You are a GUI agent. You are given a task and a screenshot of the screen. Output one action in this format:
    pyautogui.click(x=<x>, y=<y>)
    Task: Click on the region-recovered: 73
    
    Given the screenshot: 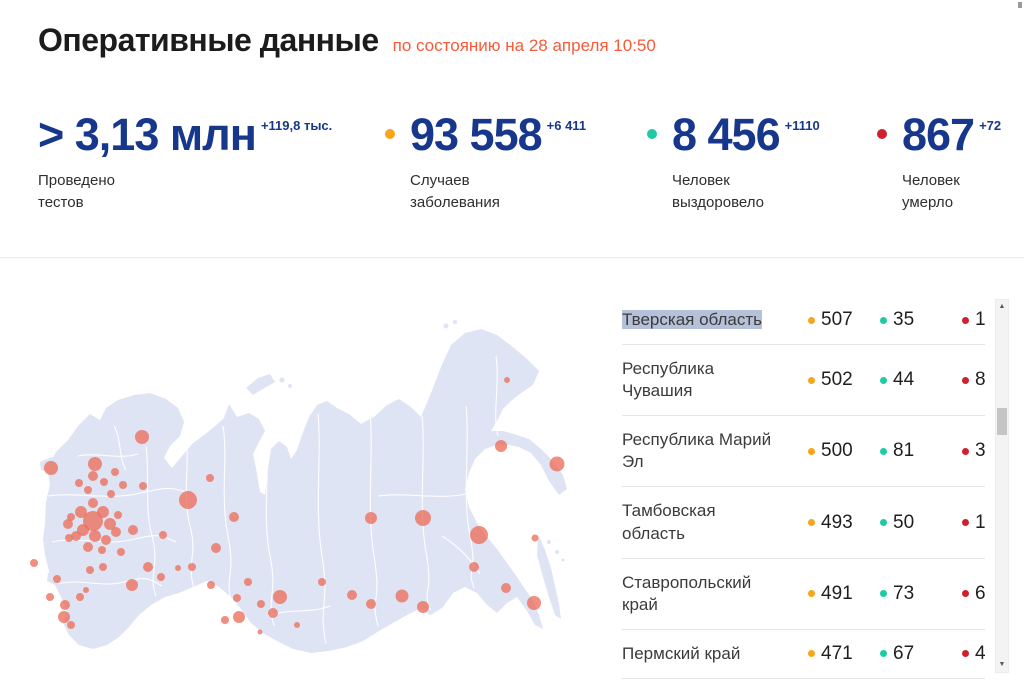 What is the action you would take?
    pyautogui.click(x=897, y=594)
    